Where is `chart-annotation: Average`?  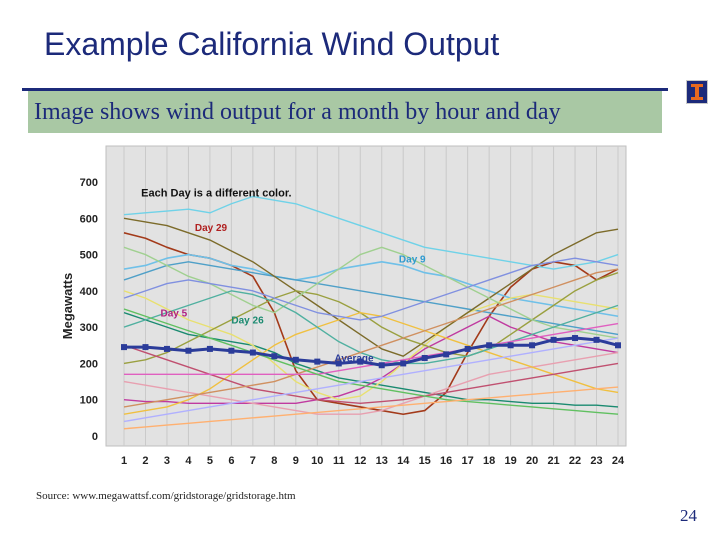
chart-annotation: Average is located at coordinates (354, 359).